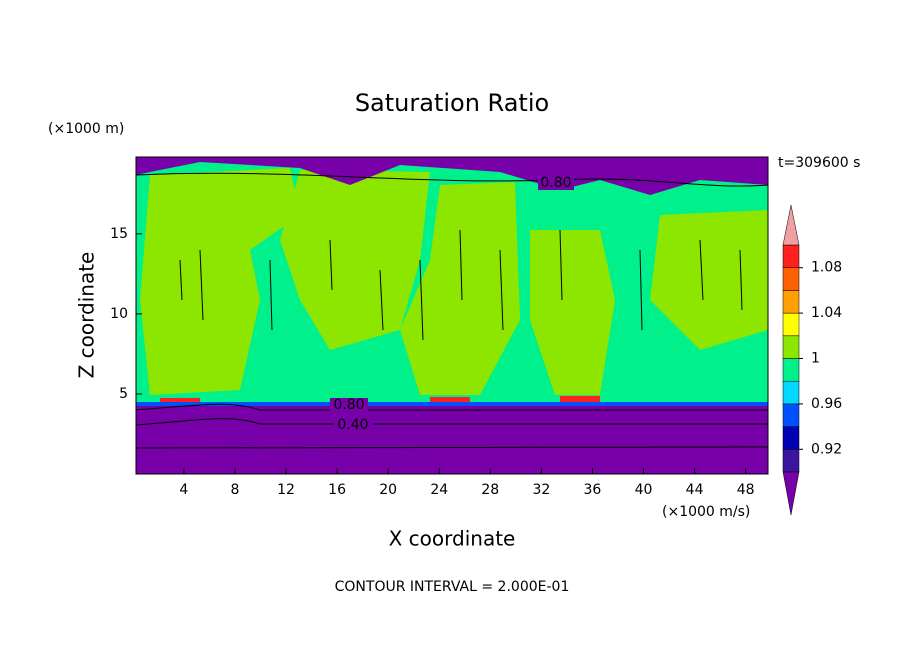 This screenshot has width=904, height=658. What do you see at coordinates (86, 129) in the screenshot?
I see `y-units: (×1000 m)` at bounding box center [86, 129].